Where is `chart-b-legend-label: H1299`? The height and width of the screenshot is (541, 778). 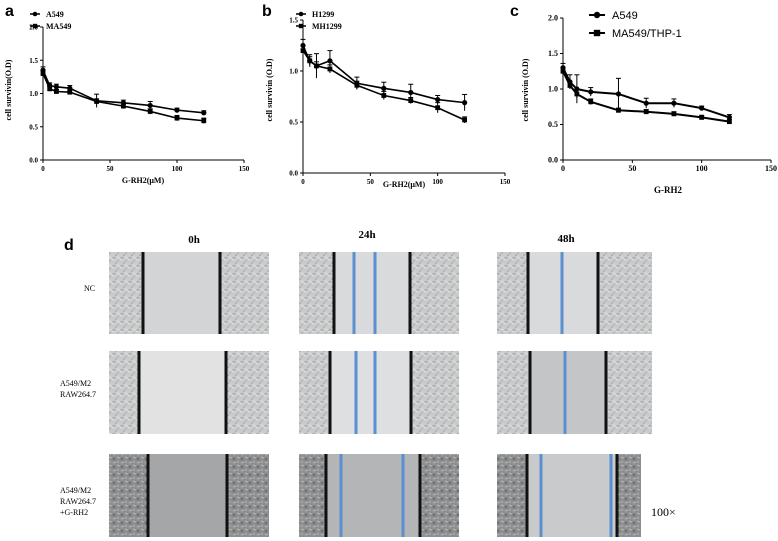
chart-b-legend-label: H1299 is located at coordinates (323, 14).